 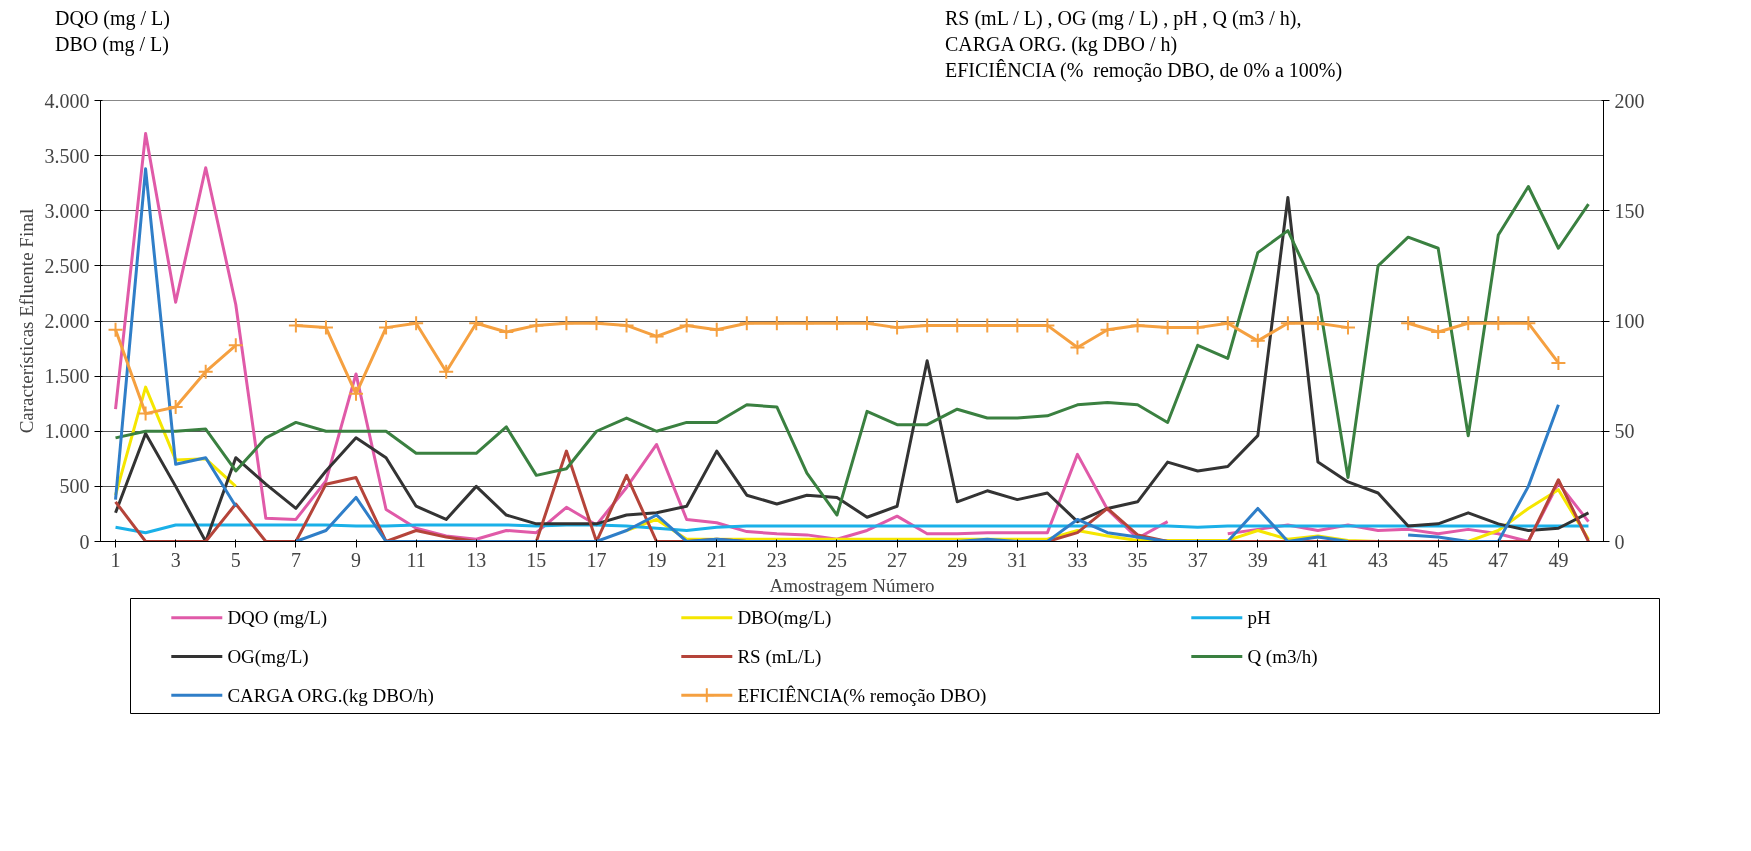 What do you see at coordinates (596, 559) in the screenshot?
I see `x-tick-label: 17` at bounding box center [596, 559].